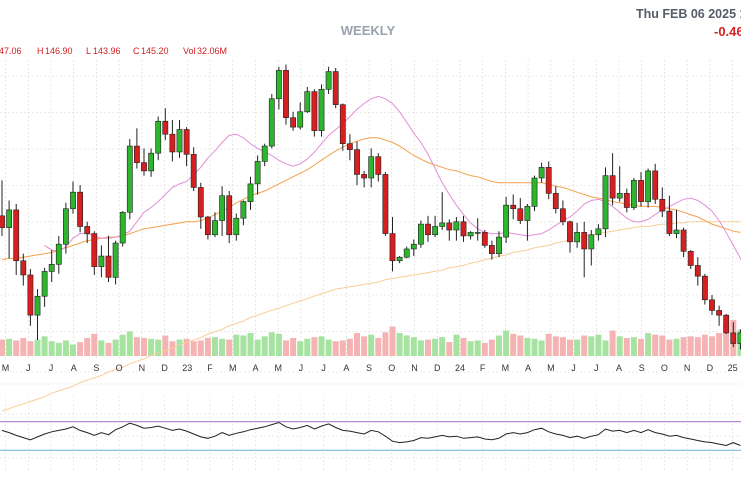 This screenshot has width=741, height=491. I want to click on high-label: H, so click(40, 51).